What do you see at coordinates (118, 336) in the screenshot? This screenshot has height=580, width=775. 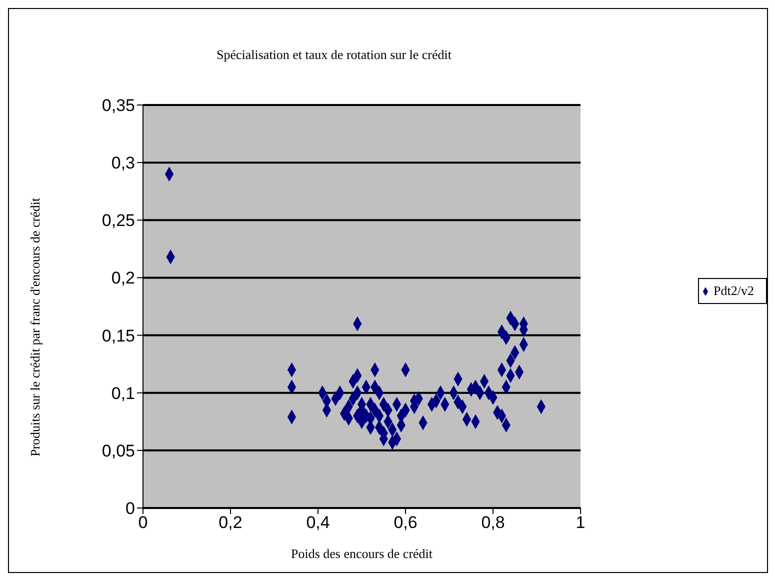 I see `y-tick-label: 0,15` at bounding box center [118, 336].